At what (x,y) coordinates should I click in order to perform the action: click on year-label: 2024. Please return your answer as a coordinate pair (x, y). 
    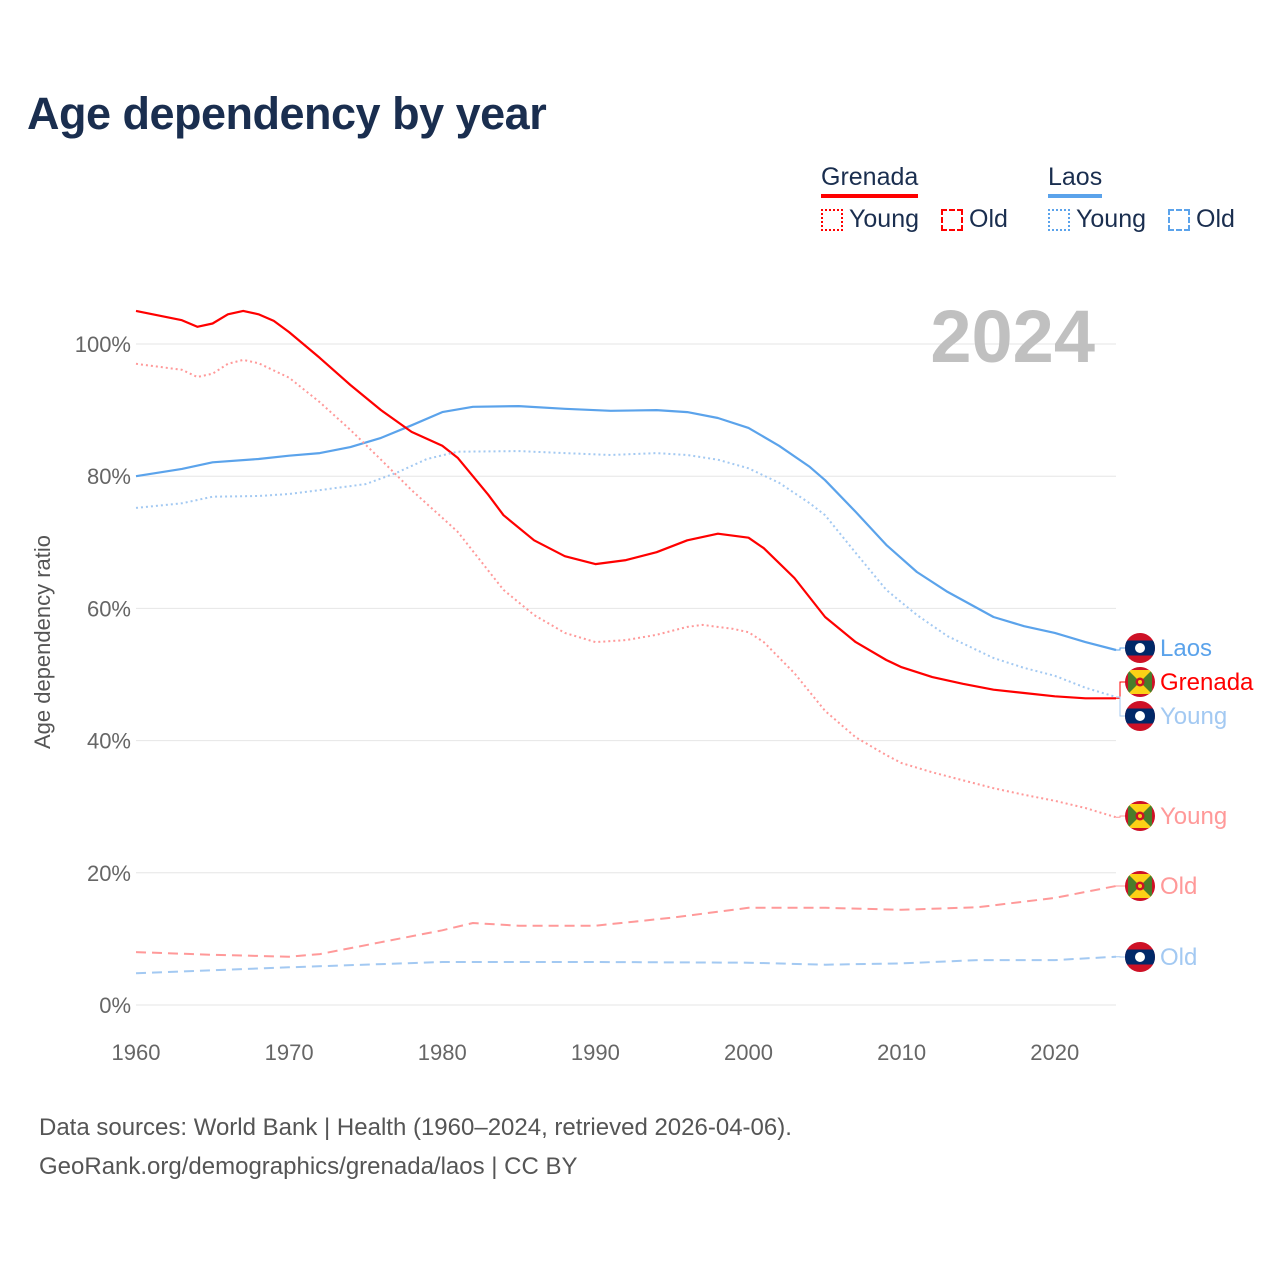
    Looking at the image, I should click on (1012, 336).